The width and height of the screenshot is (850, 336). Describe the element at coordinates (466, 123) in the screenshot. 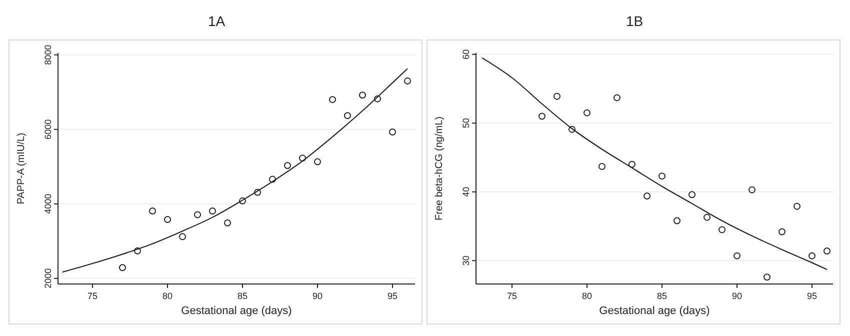

I see `y-tick-label: 50` at that location.